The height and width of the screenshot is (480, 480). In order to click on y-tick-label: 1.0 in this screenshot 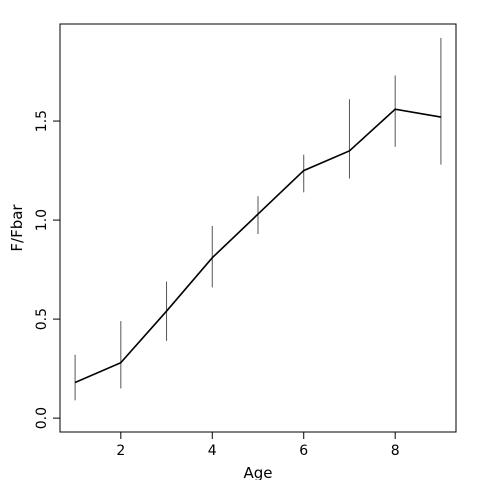, I will do `click(42, 220)`.